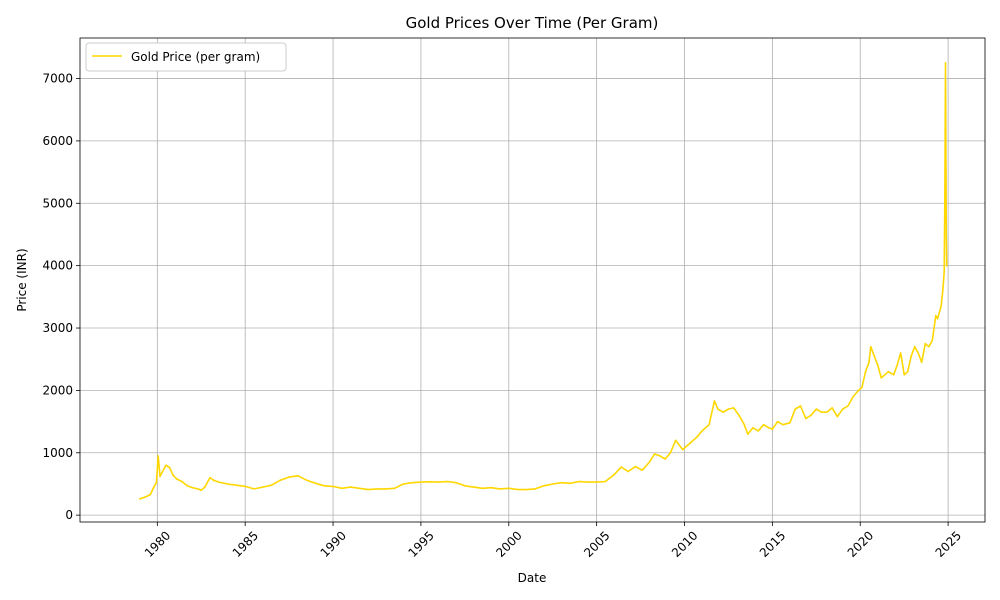 This screenshot has height=600, width=1000. What do you see at coordinates (57, 266) in the screenshot?
I see `y-tick-label: 4000` at bounding box center [57, 266].